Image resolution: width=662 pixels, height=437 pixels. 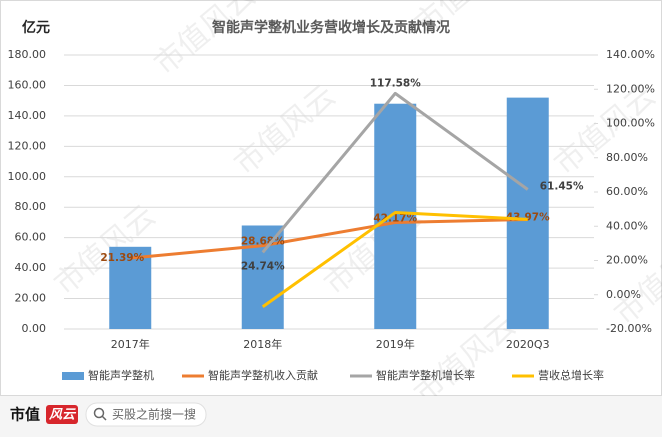 I want to click on y2-tick-label: -20.00%, so click(x=629, y=328).